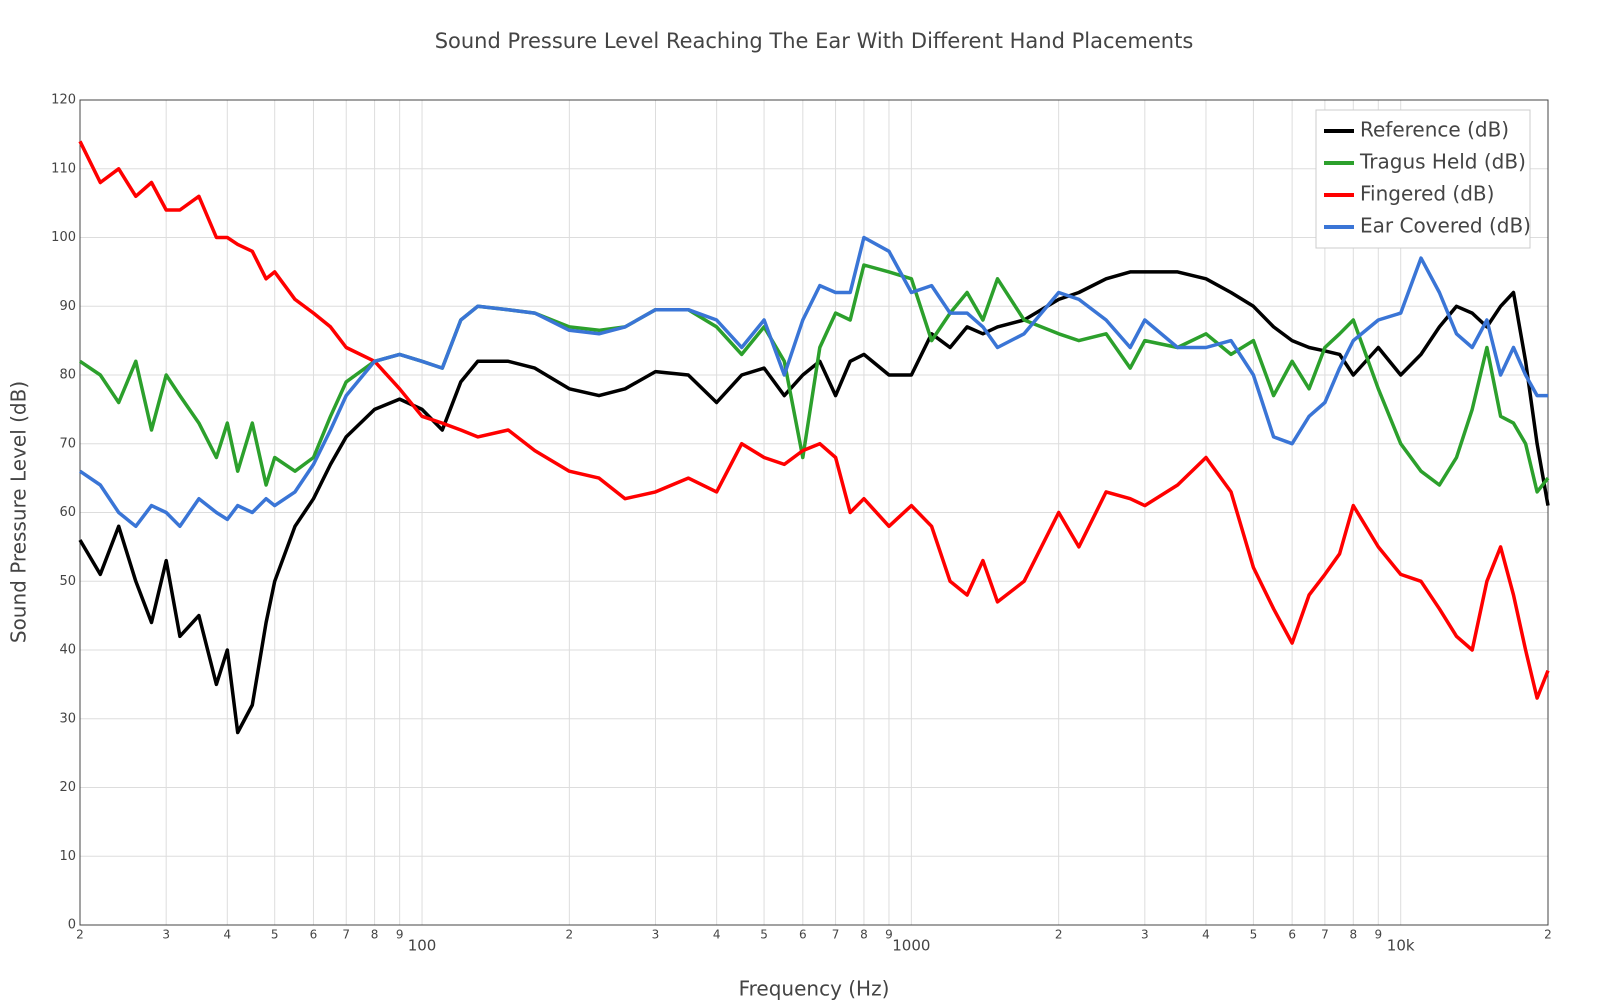 Image resolution: width=1620 pixels, height=1004 pixels. Describe the element at coordinates (72, 925) in the screenshot. I see `y-tick-label: 0` at that location.